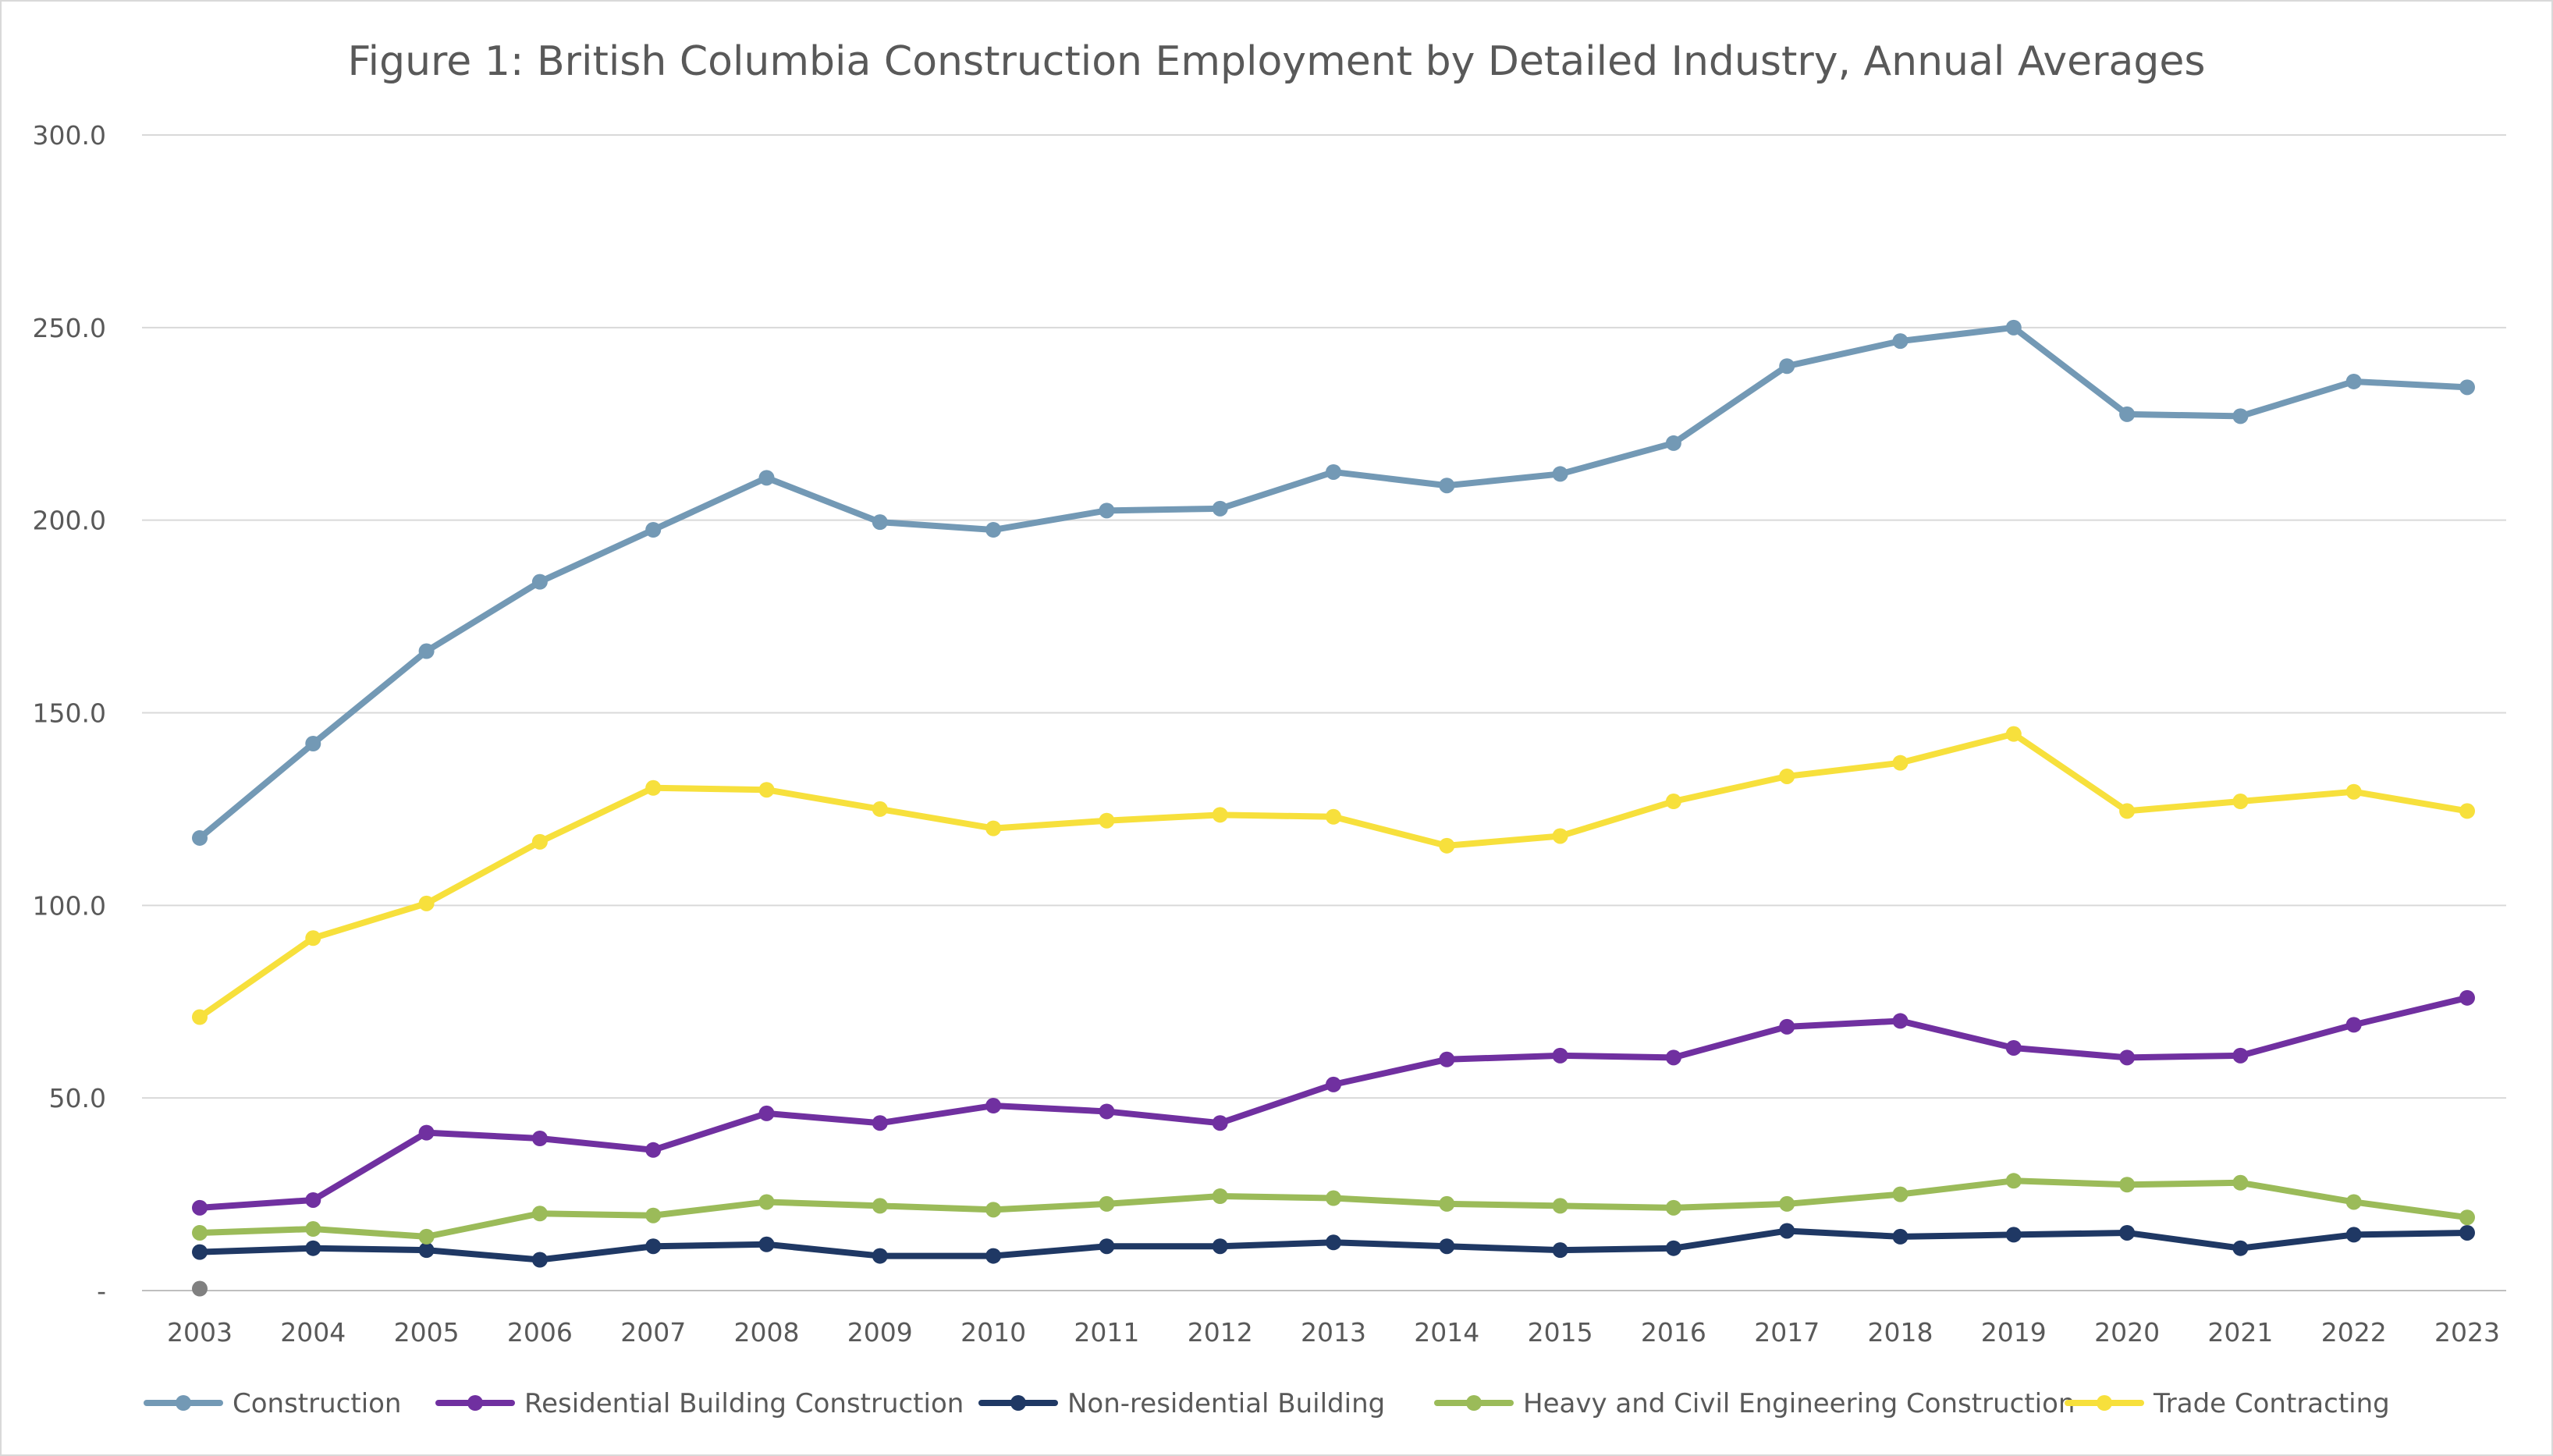 The image size is (2553, 1456). I want to click on series-line, so click(1333, 1103).